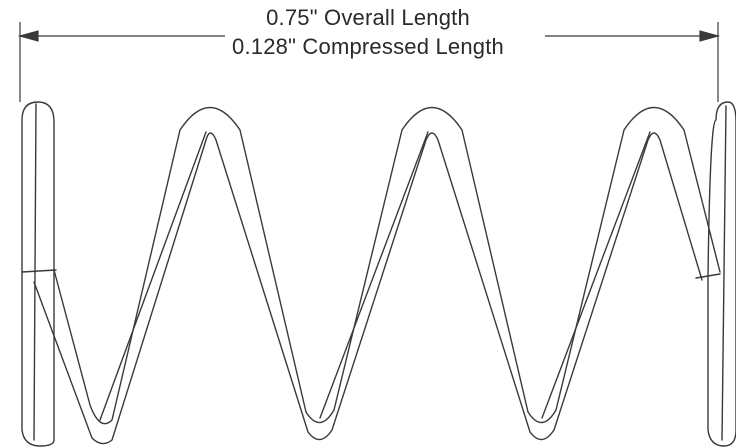 Image resolution: width=736 pixels, height=448 pixels. I want to click on left-end-seam, so click(39, 271).